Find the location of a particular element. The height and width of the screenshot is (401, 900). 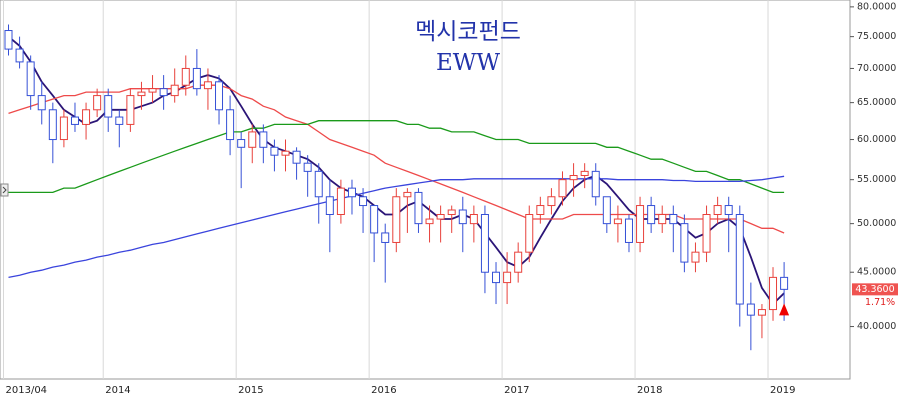

y-tick-label: 75.0000 is located at coordinates (876, 36).